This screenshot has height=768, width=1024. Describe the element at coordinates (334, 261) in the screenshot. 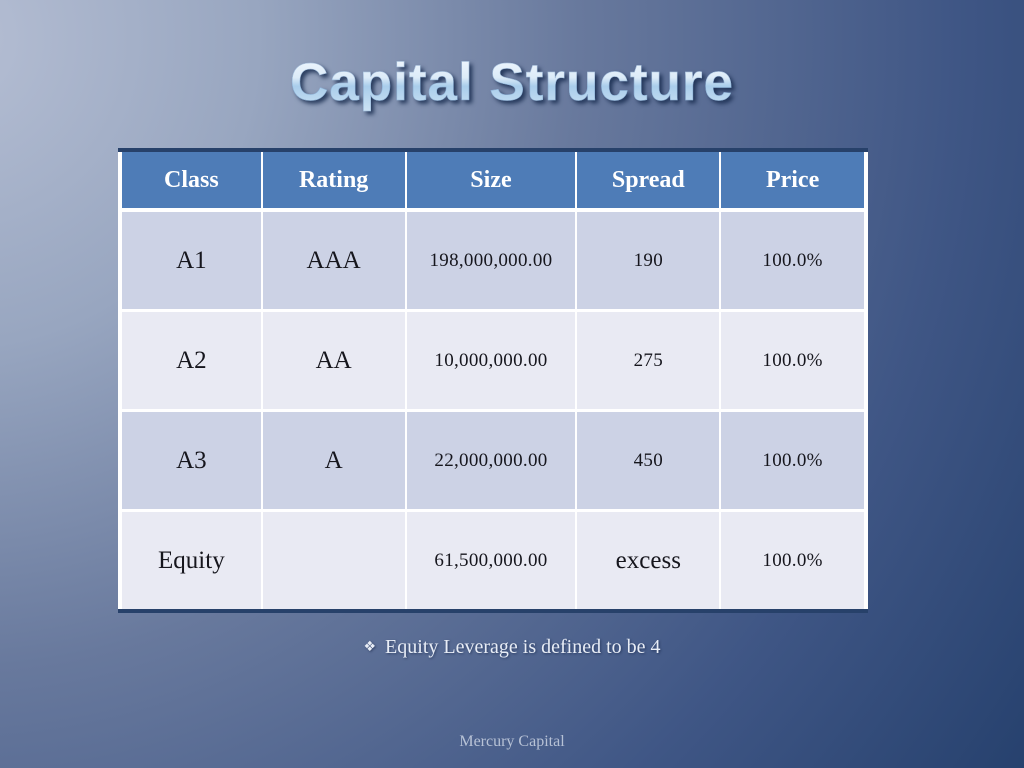

I see `cell-rating: AAA` at that location.